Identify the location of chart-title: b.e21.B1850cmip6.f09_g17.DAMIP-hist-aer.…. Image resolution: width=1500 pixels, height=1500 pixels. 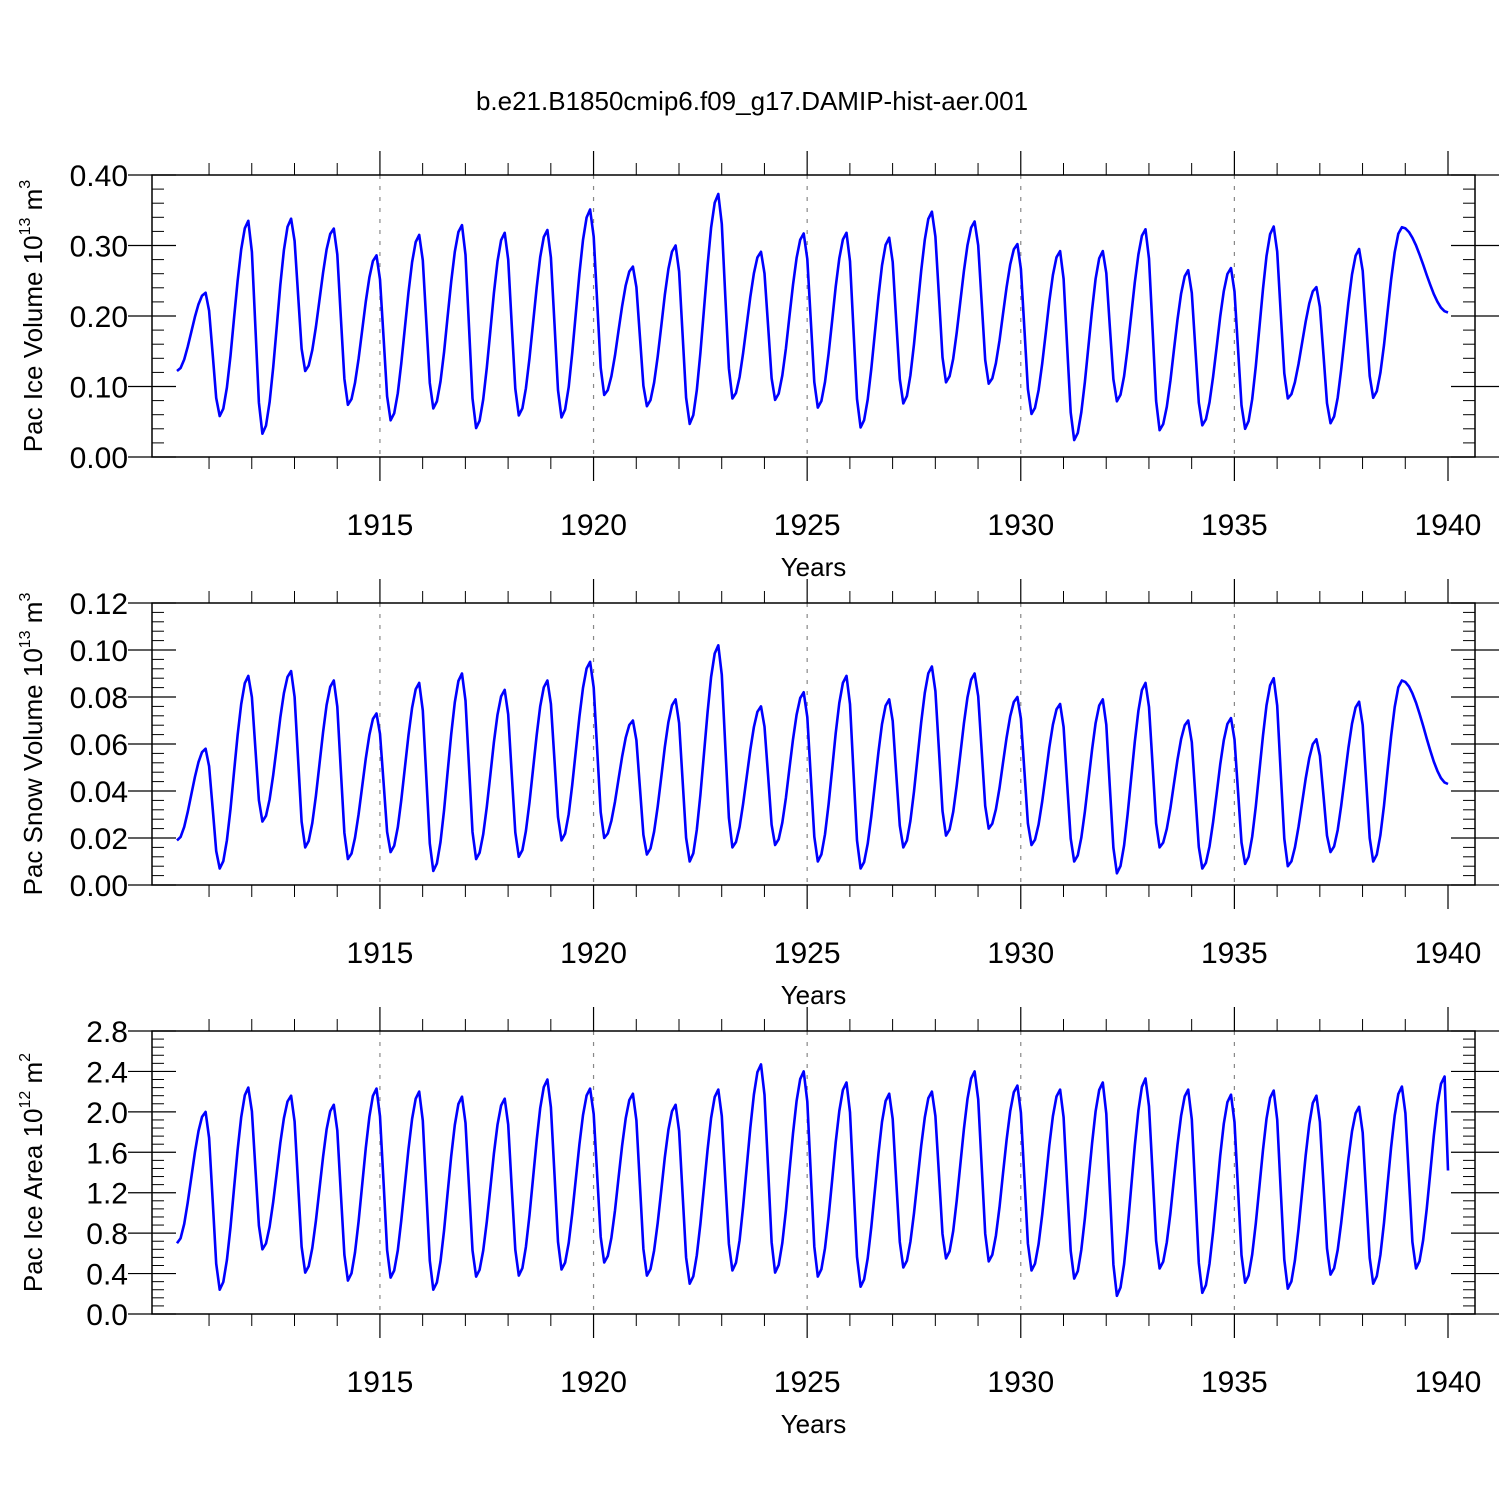
(752, 101).